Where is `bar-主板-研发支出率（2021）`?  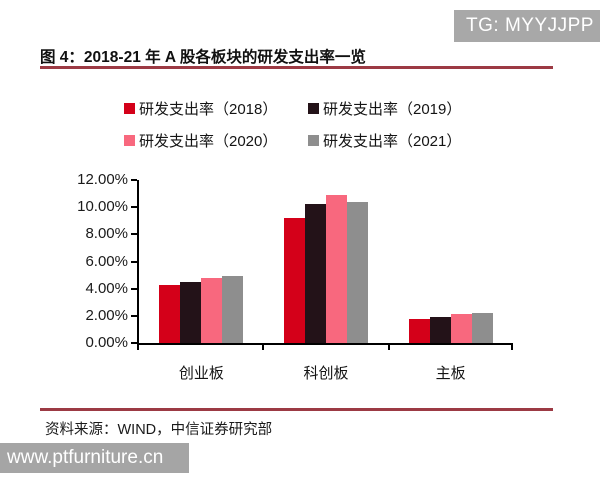
bar-主板-研发支出率（2021） is located at coordinates (482, 328).